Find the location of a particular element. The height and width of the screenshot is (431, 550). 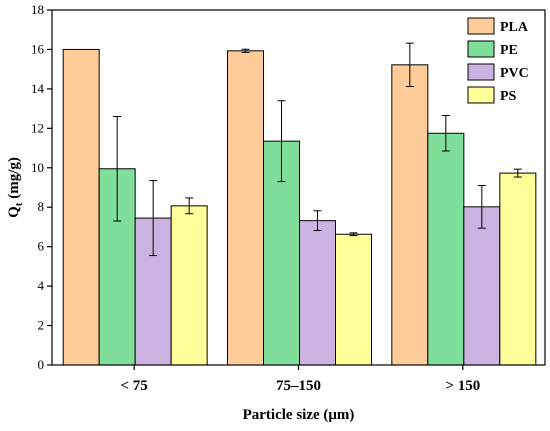

legend-label: PS is located at coordinates (508, 96).